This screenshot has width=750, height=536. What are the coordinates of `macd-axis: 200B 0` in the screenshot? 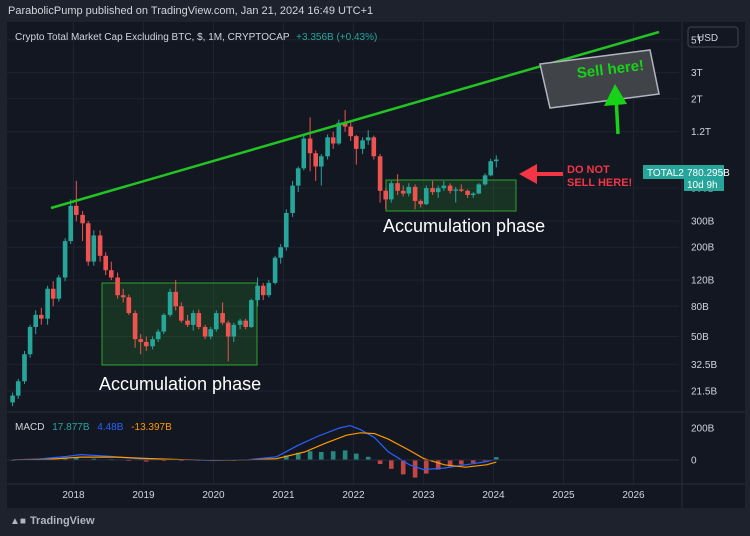 It's located at (361, 445).